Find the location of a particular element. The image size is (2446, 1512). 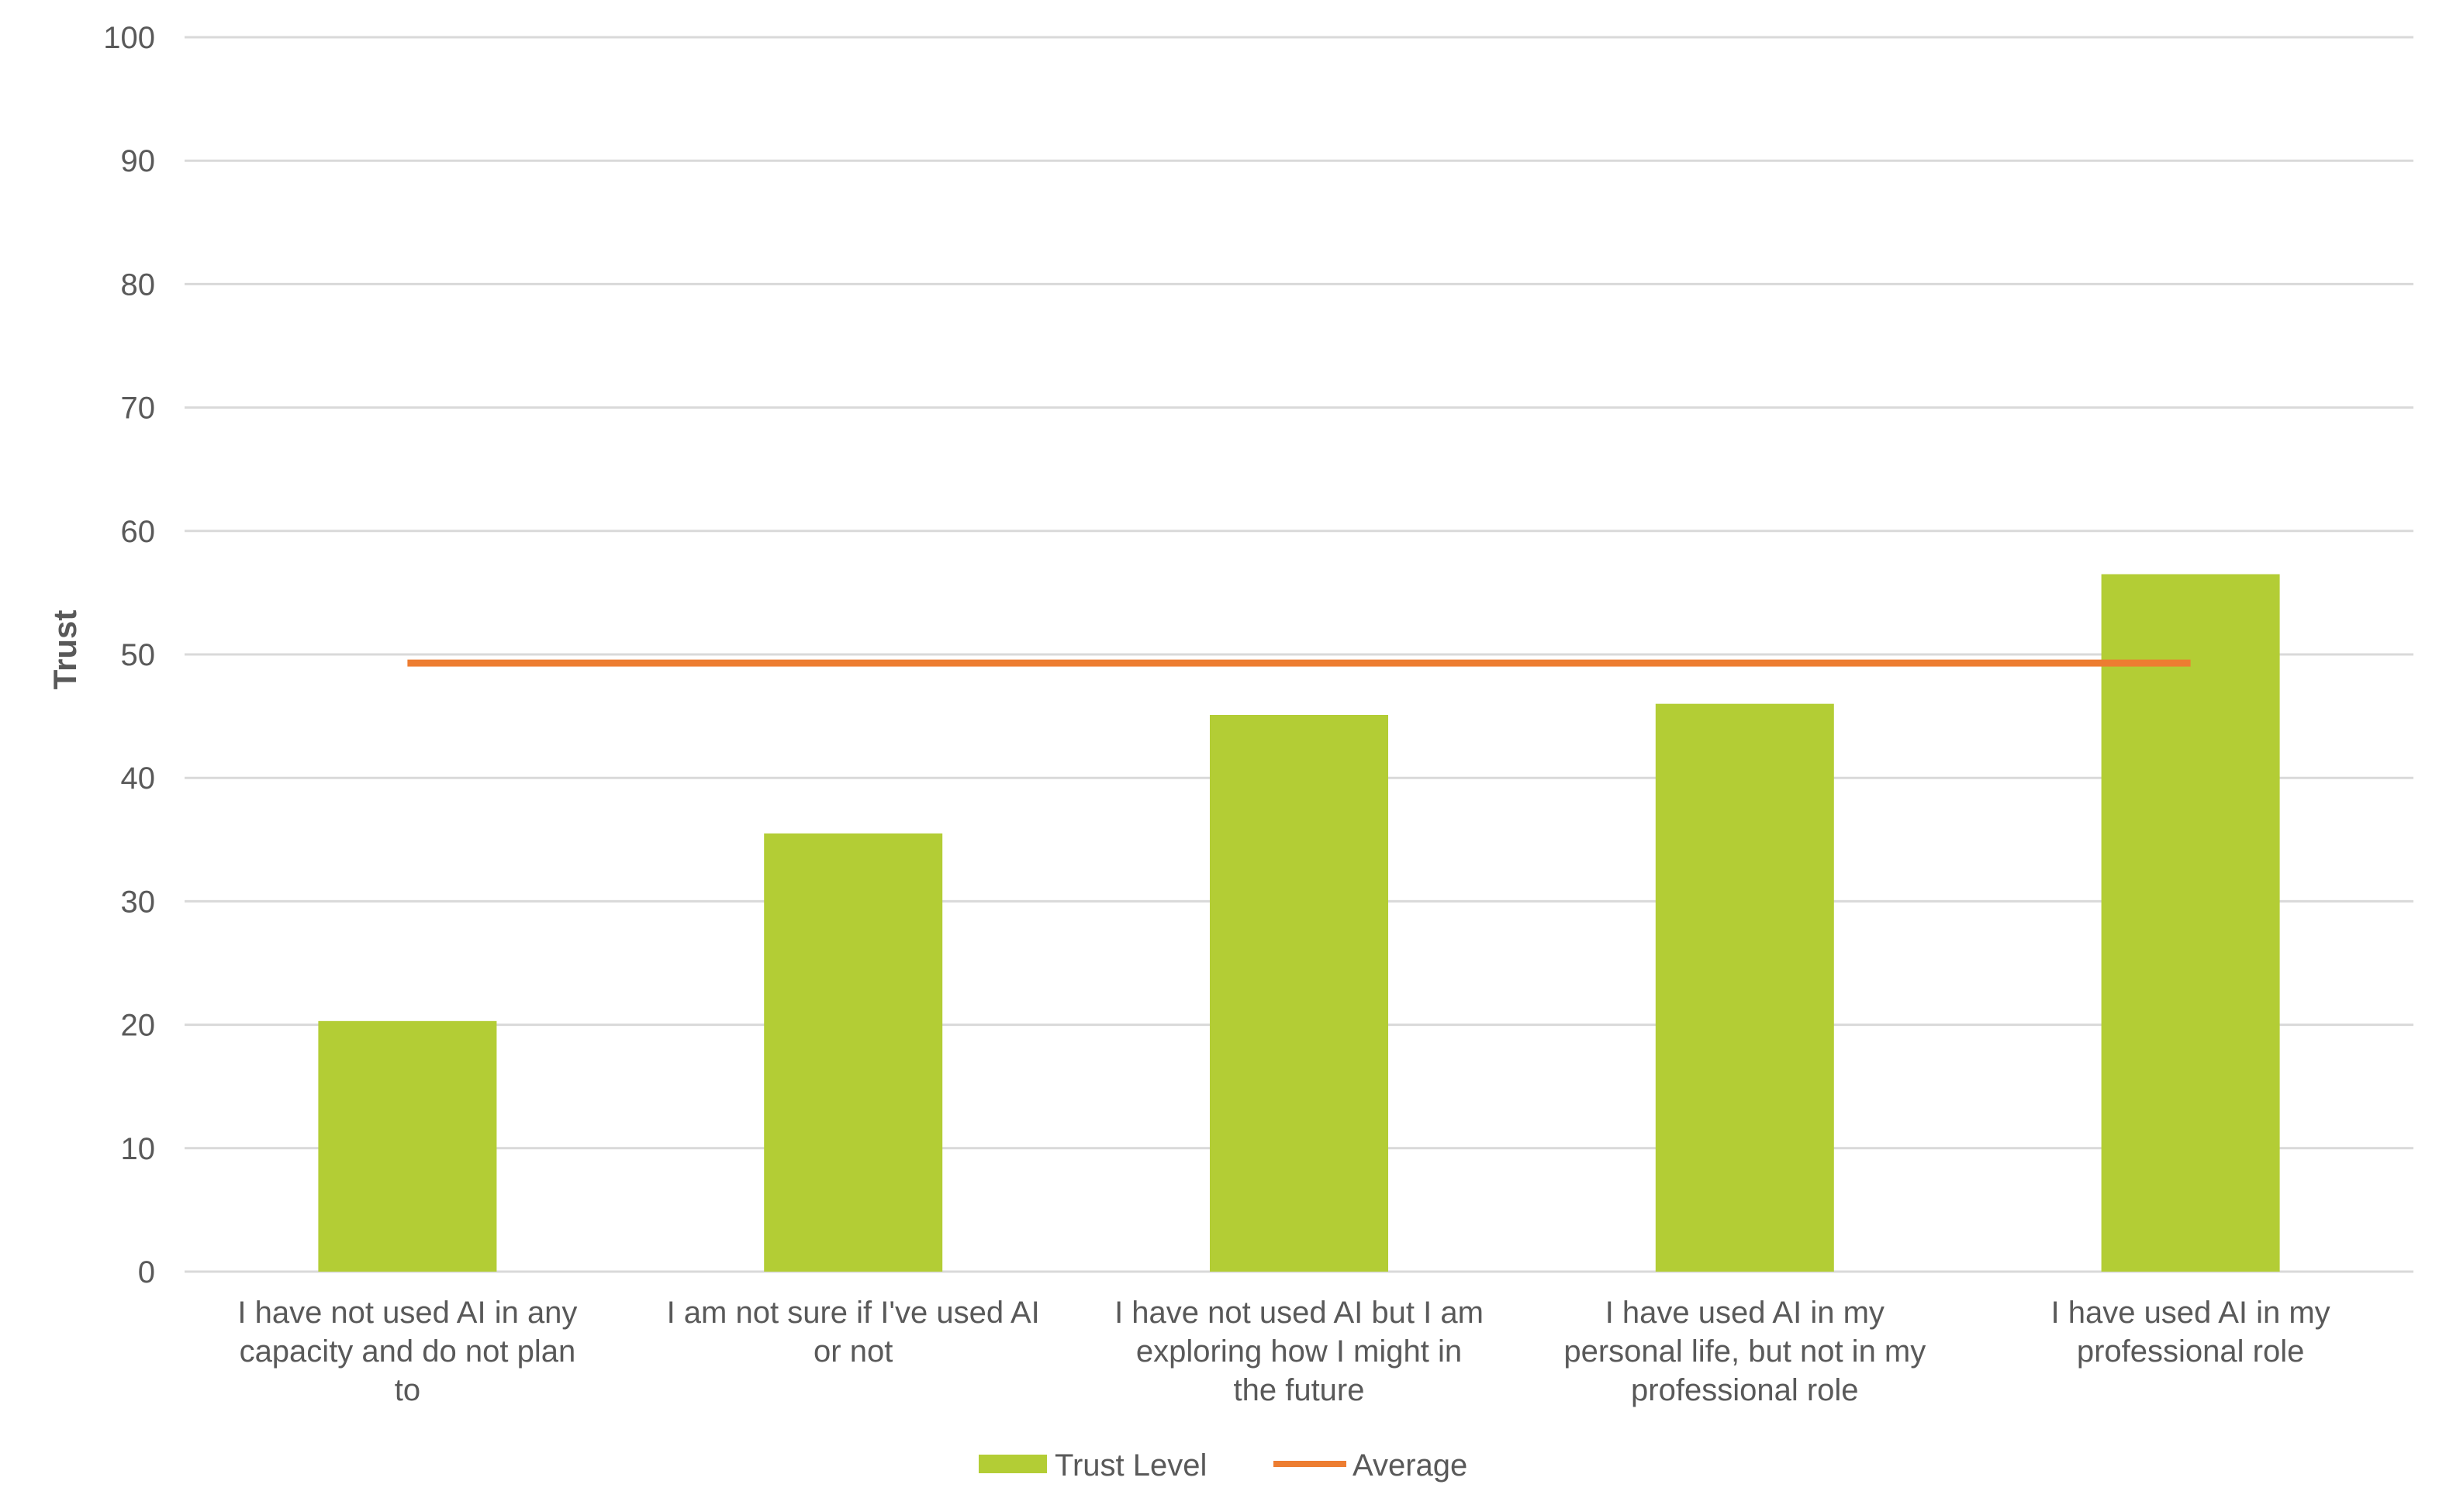

legend-trust-level-swatch is located at coordinates (1013, 1464).